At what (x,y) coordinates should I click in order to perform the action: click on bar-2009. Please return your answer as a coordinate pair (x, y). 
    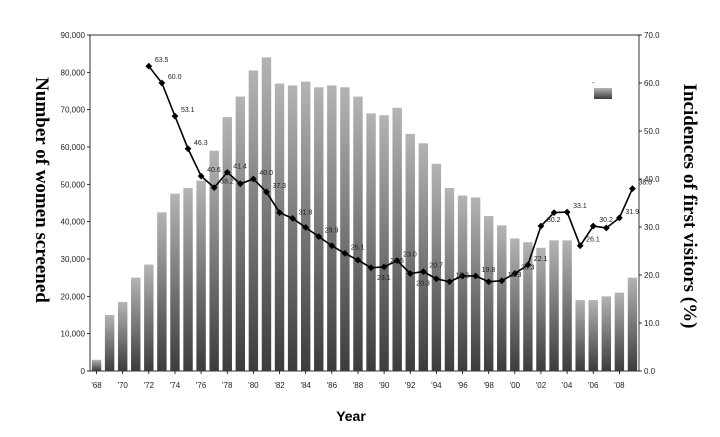
    Looking at the image, I should click on (632, 324).